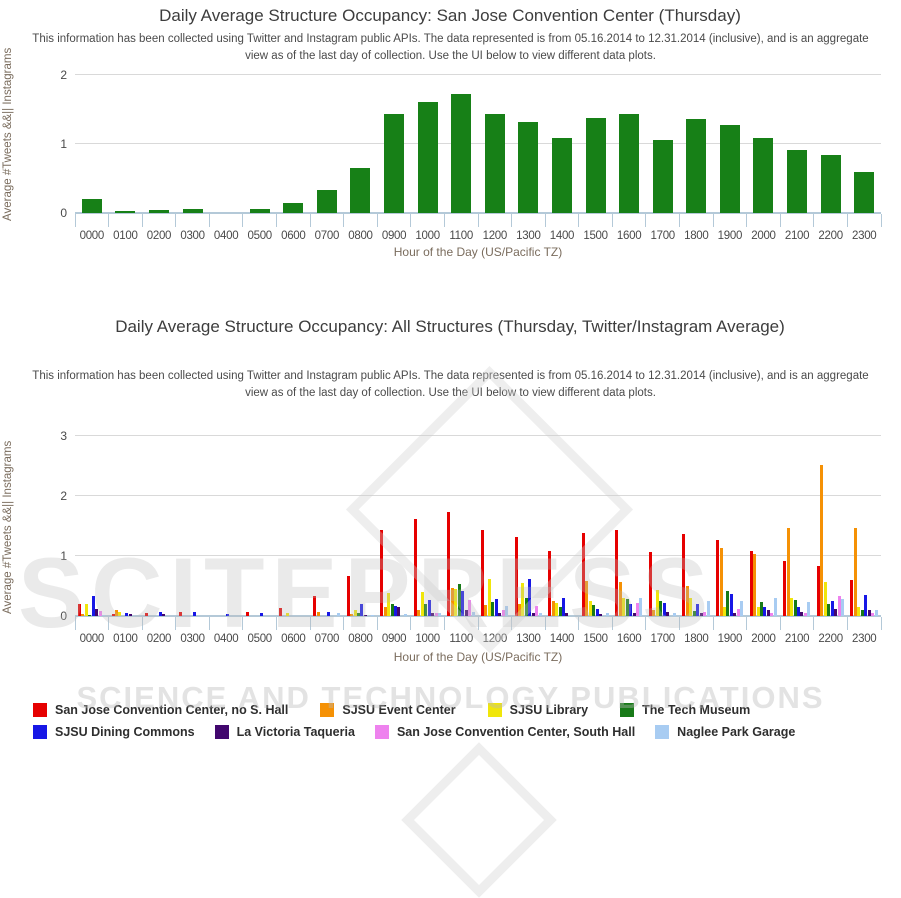  Describe the element at coordinates (685, 710) in the screenshot. I see `legend-item-the-tech-museum: The Tech Museum` at that location.